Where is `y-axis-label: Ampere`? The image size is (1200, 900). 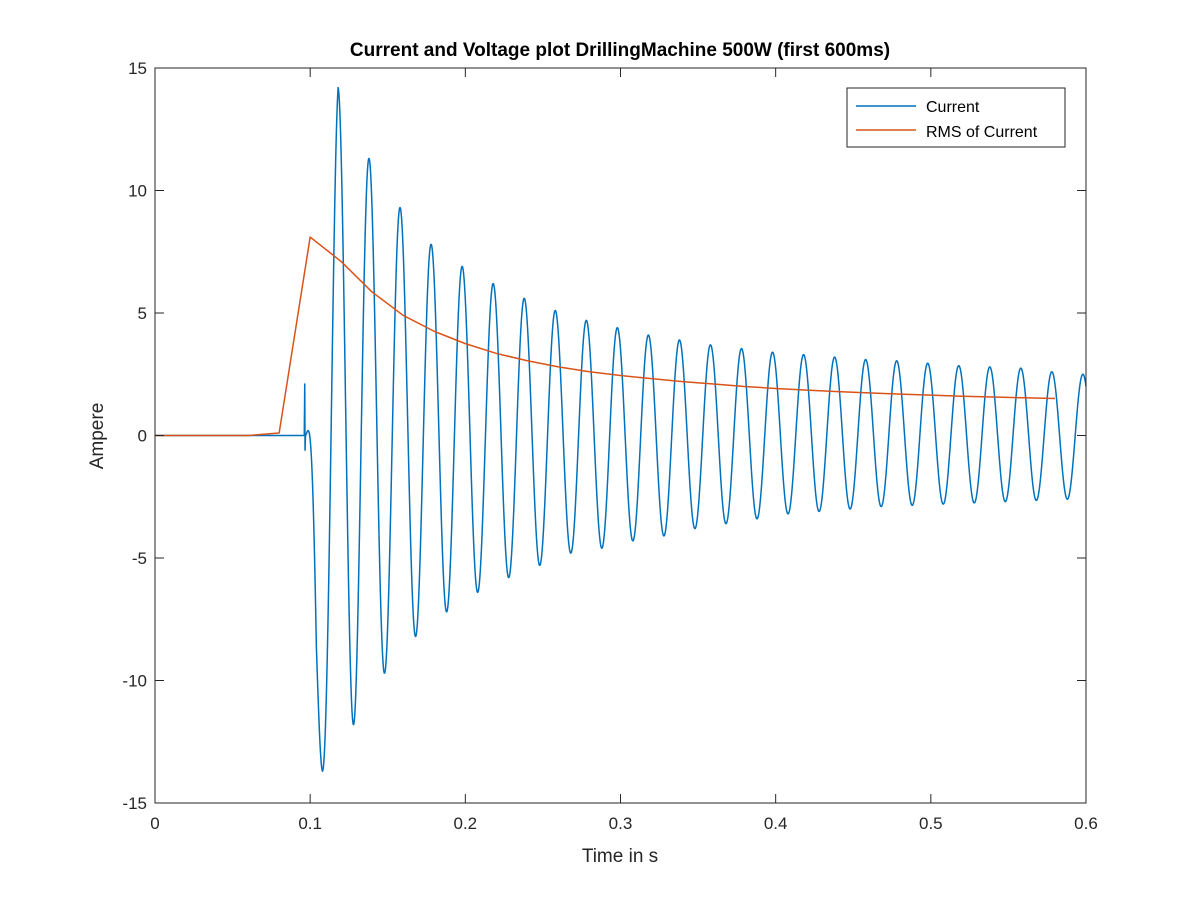 y-axis-label: Ampere is located at coordinates (97, 436).